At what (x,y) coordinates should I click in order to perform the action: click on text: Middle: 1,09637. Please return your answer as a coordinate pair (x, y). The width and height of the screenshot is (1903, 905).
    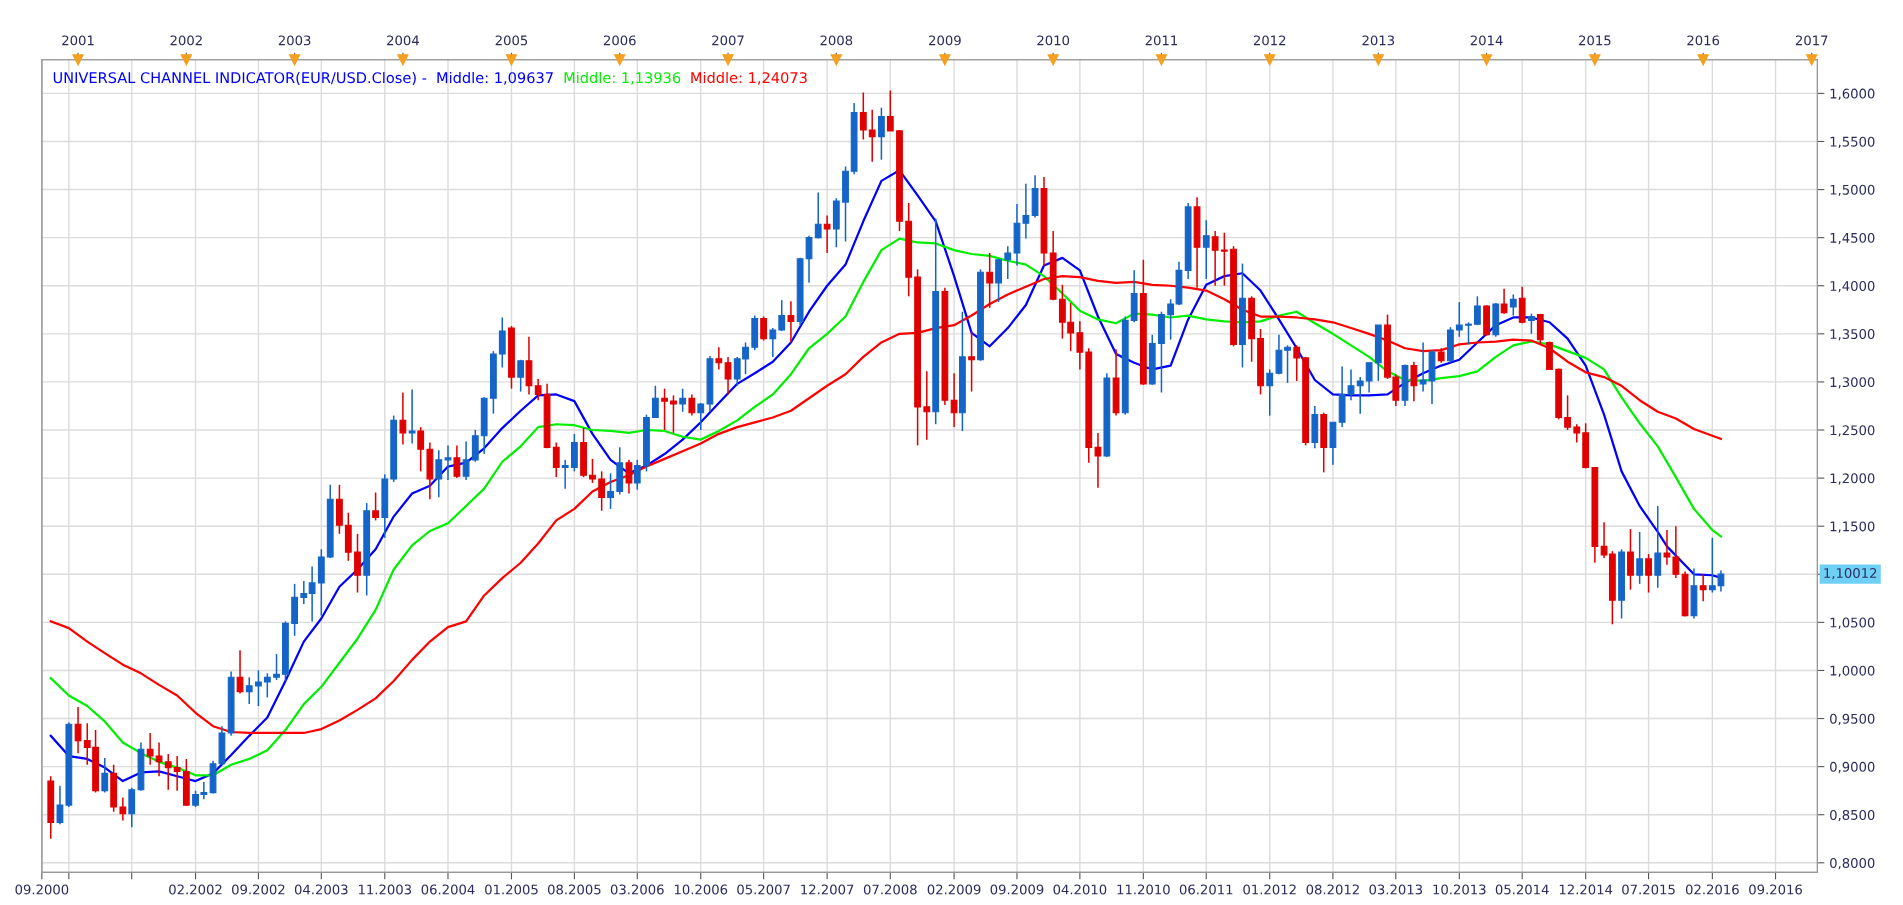
    Looking at the image, I should click on (495, 78).